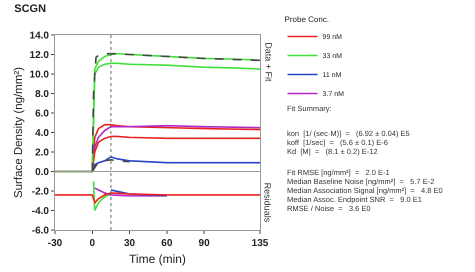 The image size is (475, 272). What do you see at coordinates (268, 62) in the screenshot?
I see `text: Data + Fit` at bounding box center [268, 62].